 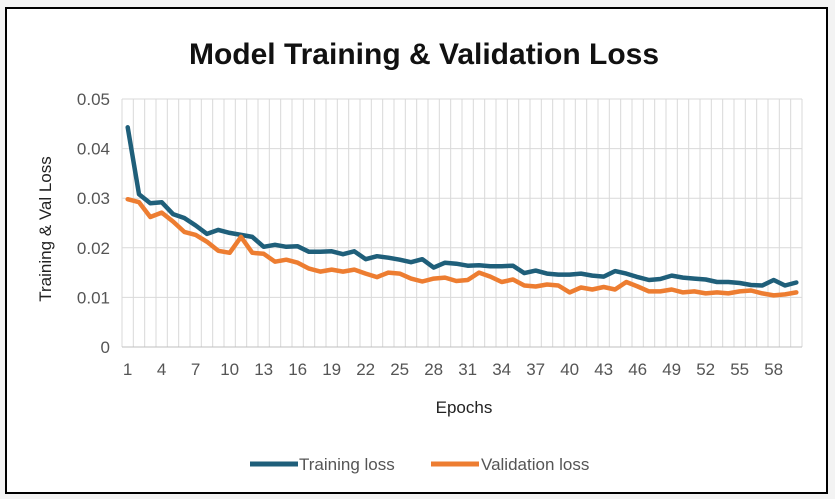 What do you see at coordinates (535, 369) in the screenshot?
I see `x-tick-label: 37` at bounding box center [535, 369].